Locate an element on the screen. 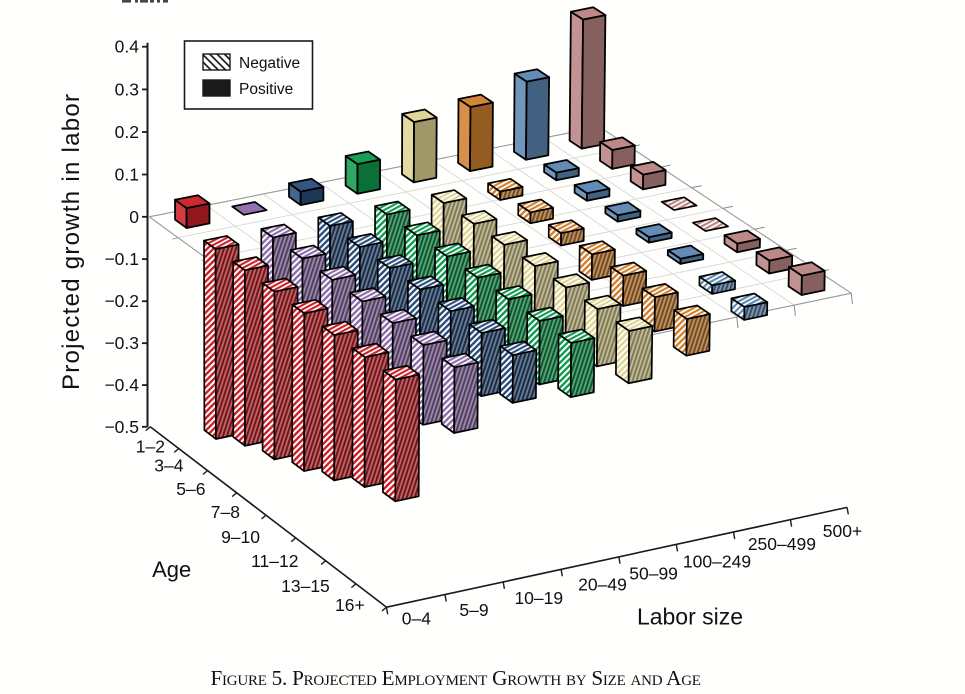 The width and height of the screenshot is (965, 694). svg-text: 0.1 is located at coordinates (127, 175).